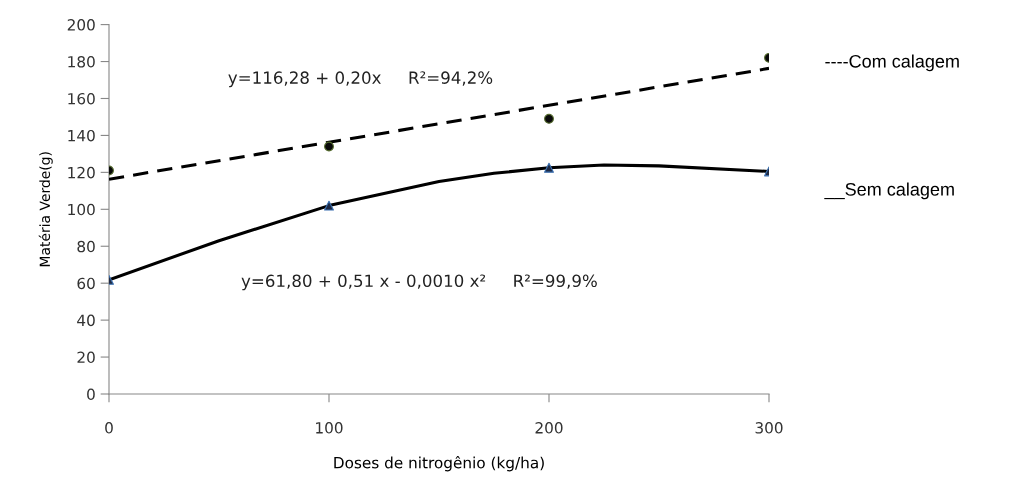  I want to click on y-tick-label: 140, so click(81, 135).